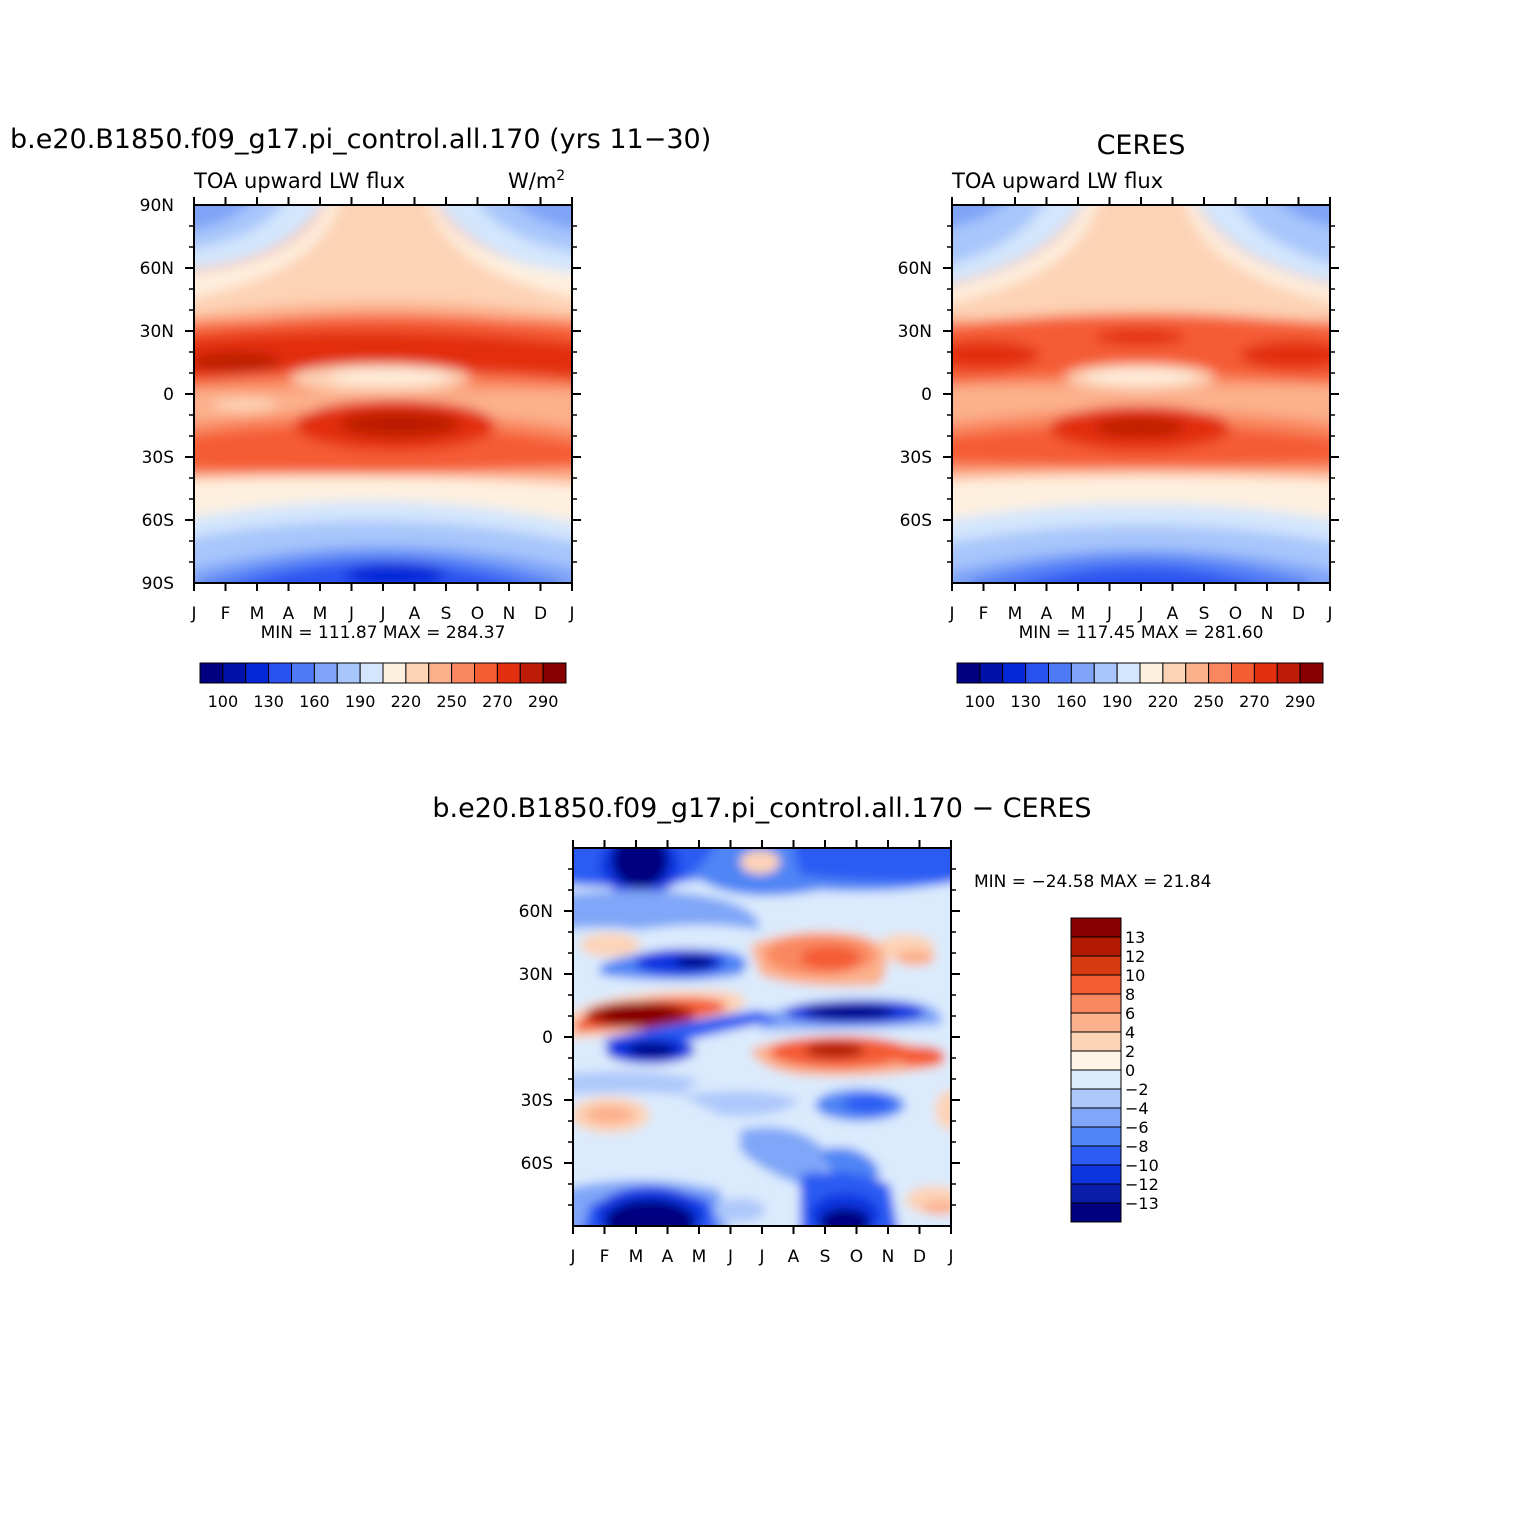 The image size is (1524, 1524). I want to click on panel-ceres-left-label: TOA upward LW flux, so click(1057, 181).